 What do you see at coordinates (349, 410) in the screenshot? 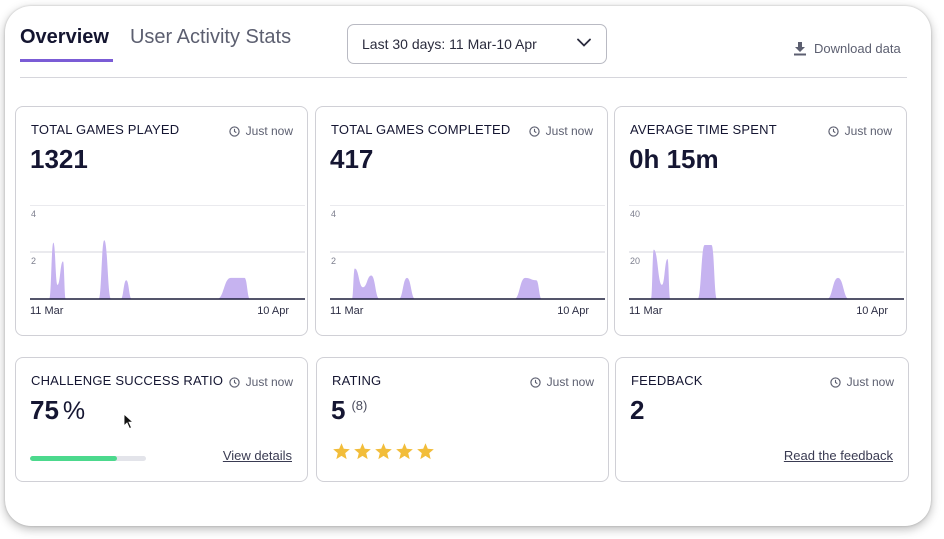
I see `rating-value: 5 (8)` at bounding box center [349, 410].